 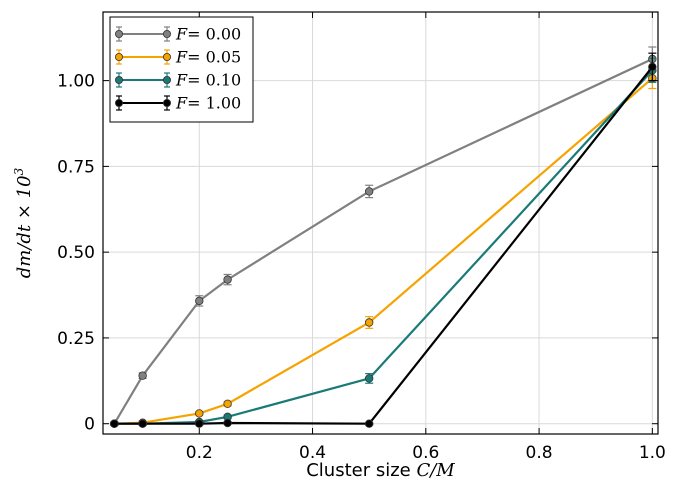 What do you see at coordinates (208, 80) in the screenshot?
I see `legend-label: F= 0.10` at bounding box center [208, 80].